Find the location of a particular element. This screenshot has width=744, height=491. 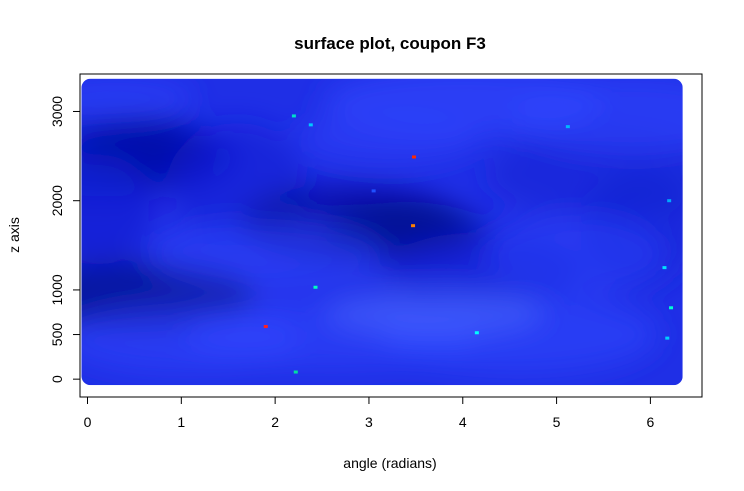

x-tick-label: 3 is located at coordinates (369, 422).